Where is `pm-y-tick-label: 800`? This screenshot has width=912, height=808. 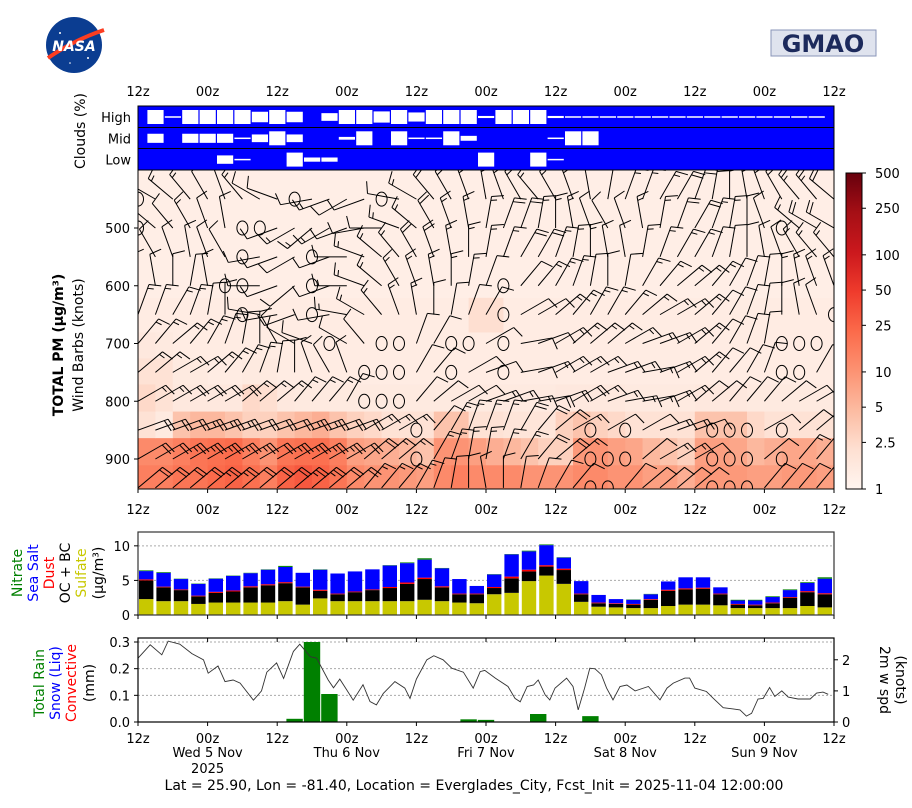 pm-y-tick-label: 800 is located at coordinates (117, 402).